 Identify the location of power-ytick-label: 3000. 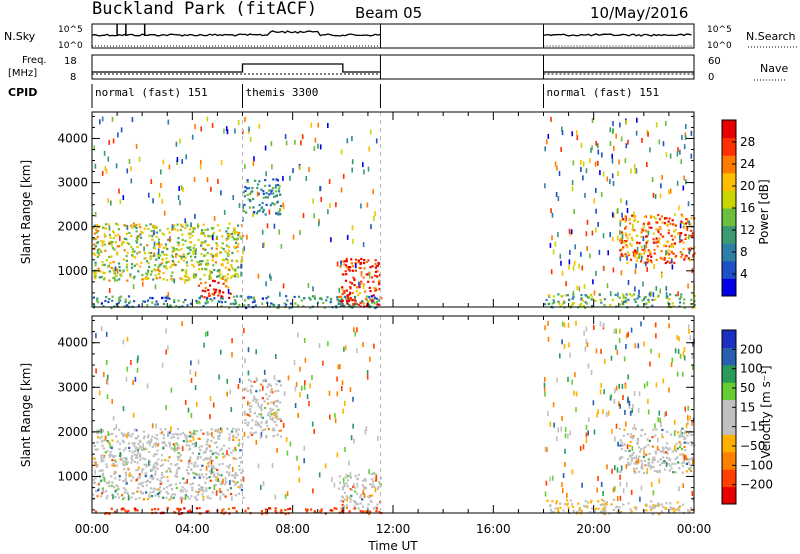
(72, 183).